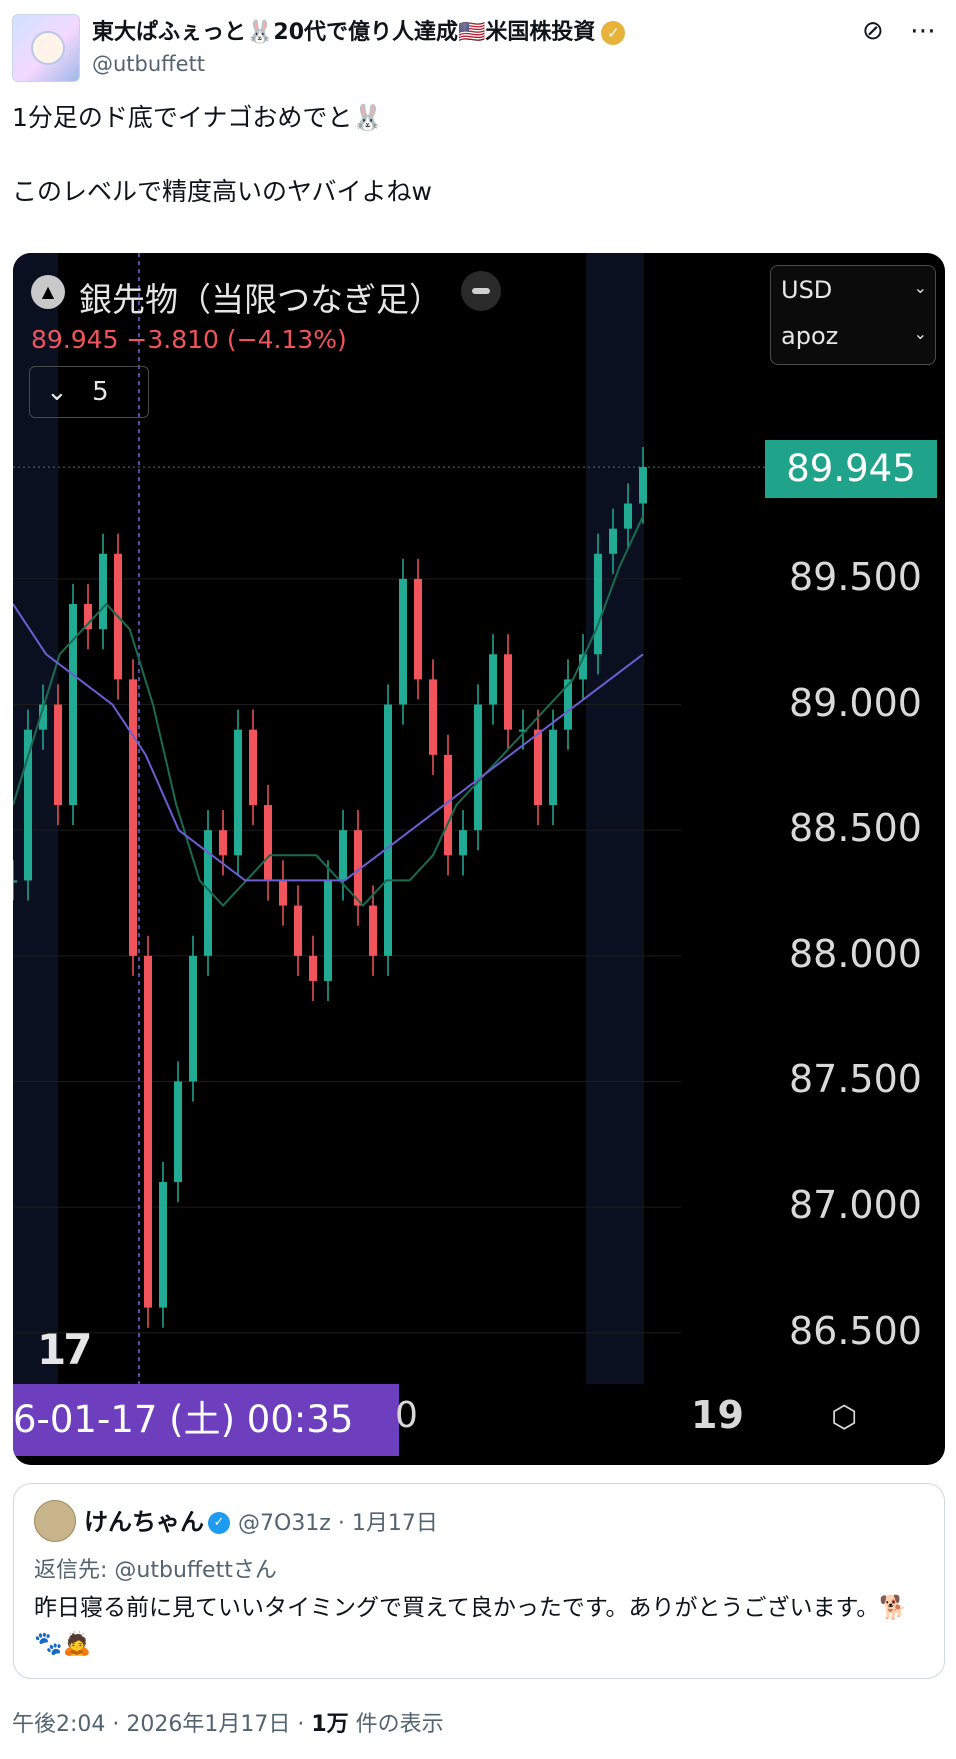 This screenshot has height=1759, width=956. What do you see at coordinates (359, 30) in the screenshot?
I see `author-name: 東大ぱふぇっと🐰20代で億り人達成🇺🇸米国株投資 ✓` at bounding box center [359, 30].